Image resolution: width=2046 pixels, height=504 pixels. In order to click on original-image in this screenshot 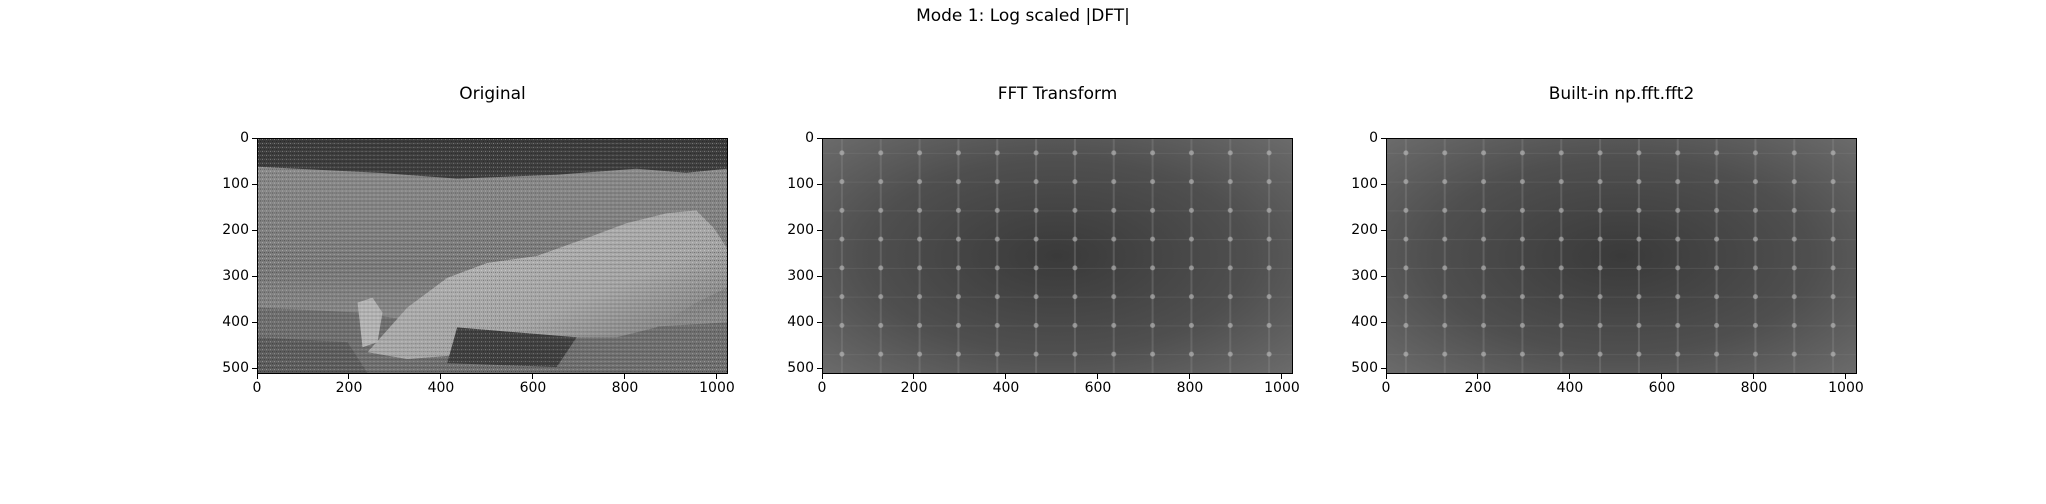, I will do `click(492, 256)`.